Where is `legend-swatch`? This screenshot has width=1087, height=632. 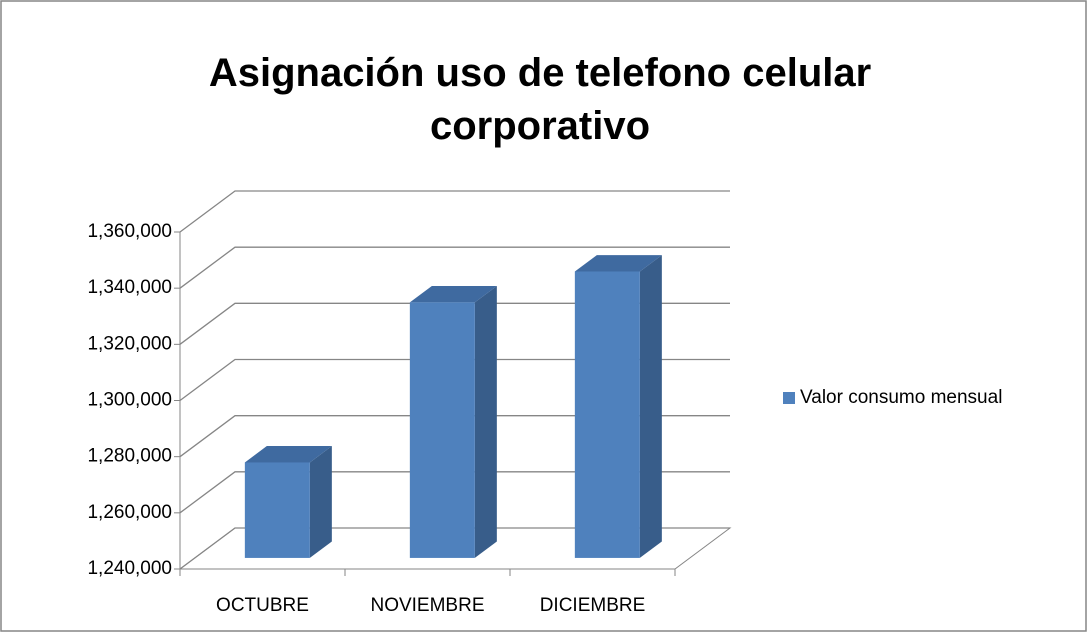 legend-swatch is located at coordinates (789, 398).